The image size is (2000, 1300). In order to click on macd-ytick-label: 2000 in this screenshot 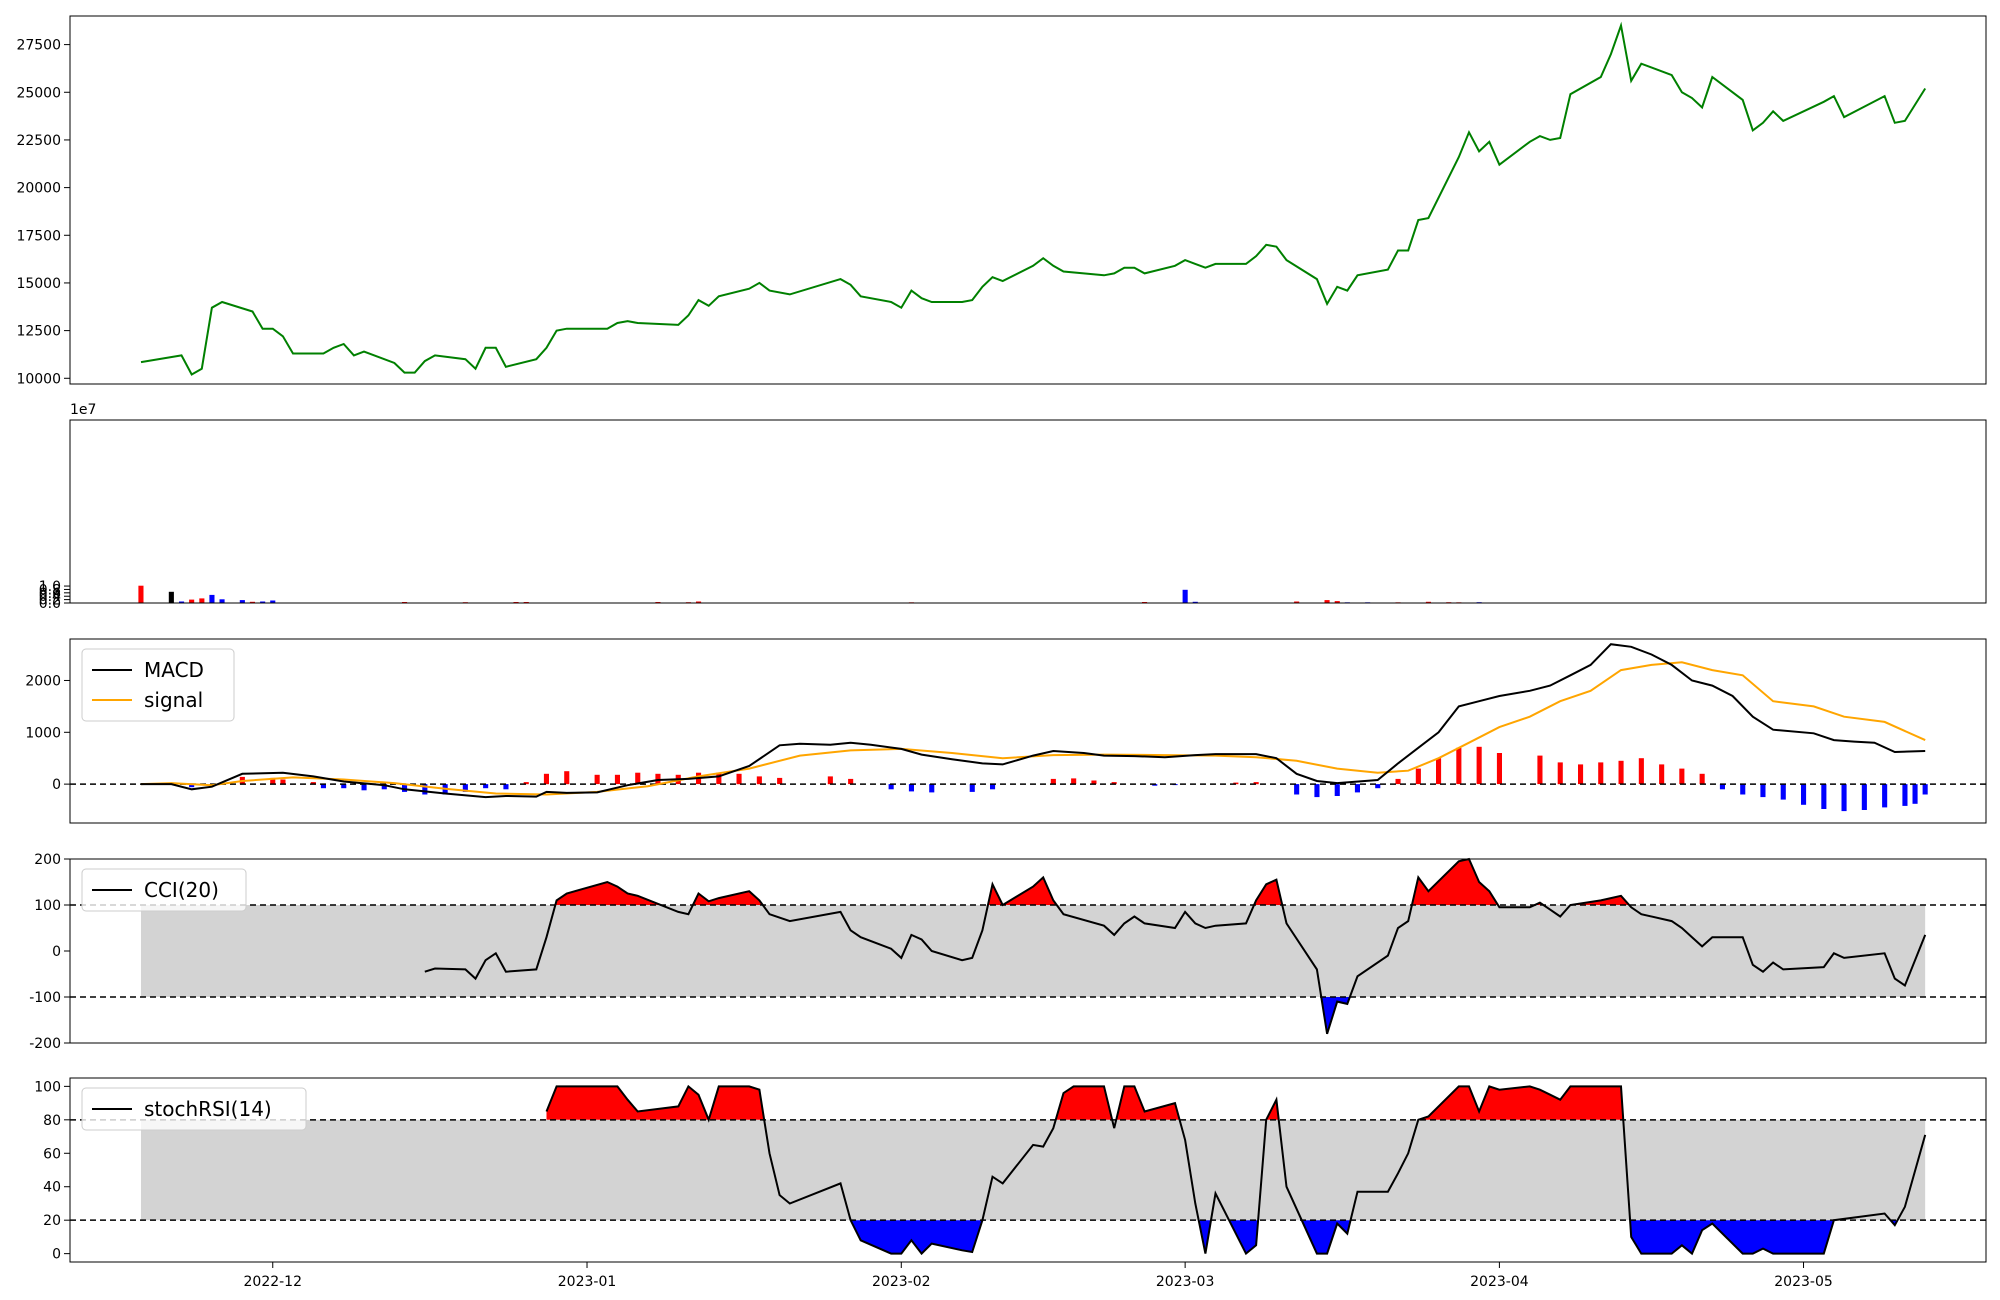, I will do `click(43, 681)`.